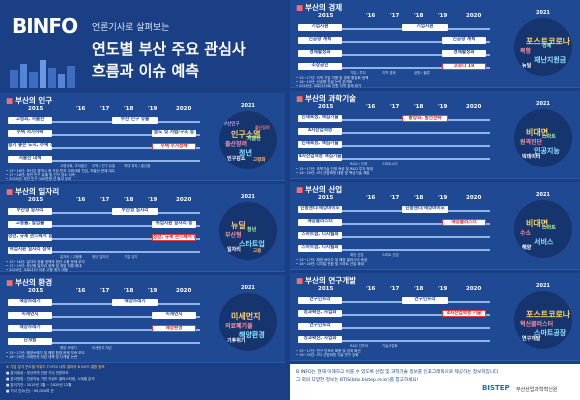 The height and width of the screenshot is (400, 580). I want to click on cloud-word: 서비스, so click(544, 242).